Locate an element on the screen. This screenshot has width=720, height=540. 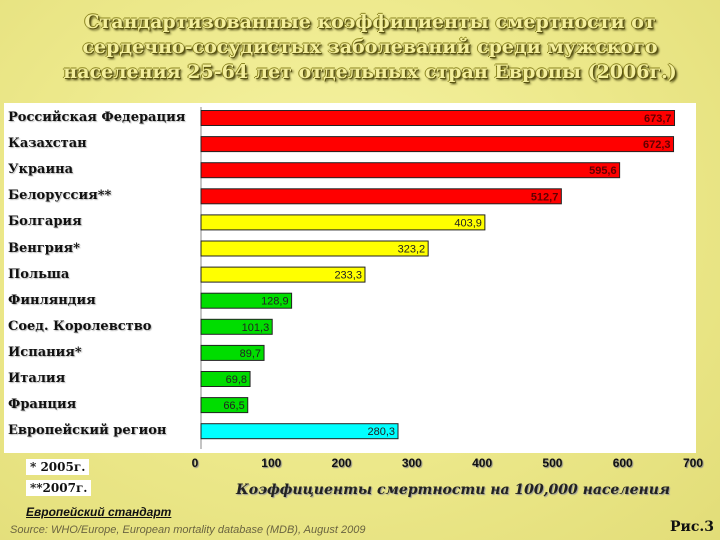
value-label-франция: 66,5 is located at coordinates (233, 406).